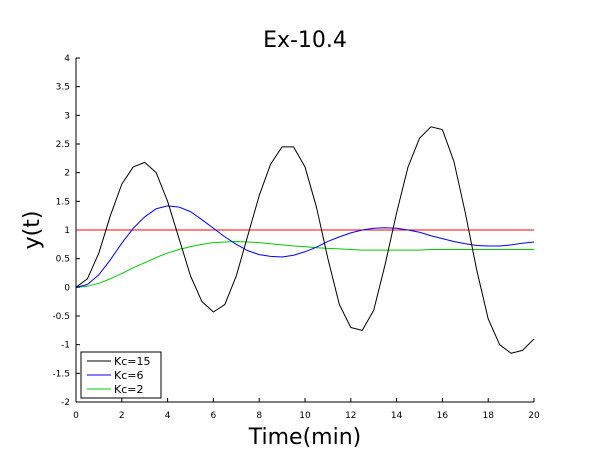 This screenshot has height=460, width=610. Describe the element at coordinates (443, 416) in the screenshot. I see `x-tick-label: 16` at that location.